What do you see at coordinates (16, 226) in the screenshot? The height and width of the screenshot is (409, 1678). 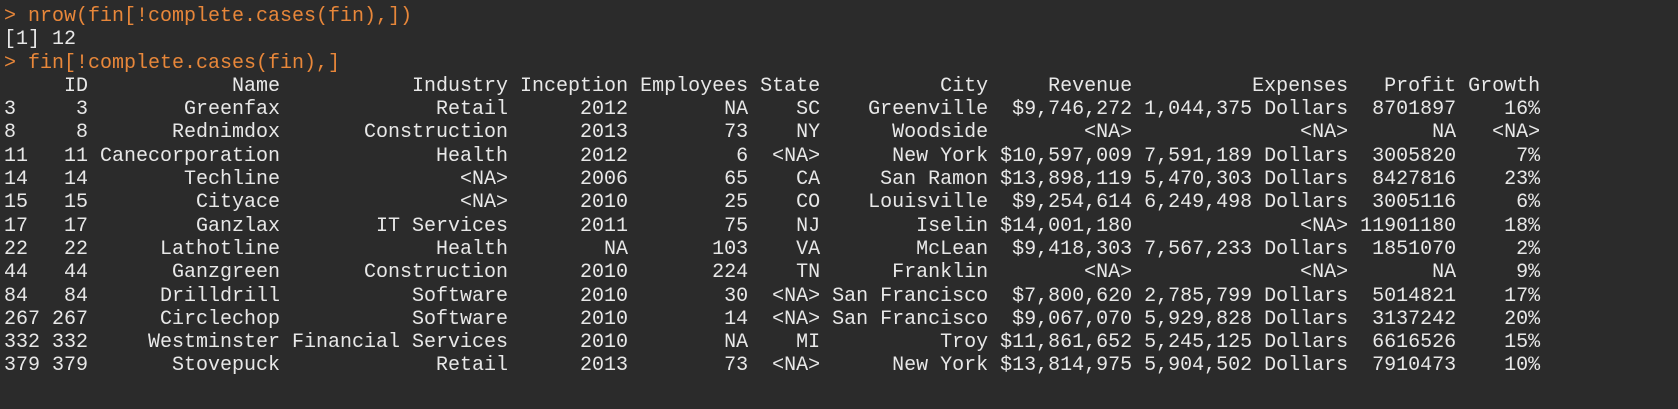 I see `row-name: 17` at bounding box center [16, 226].